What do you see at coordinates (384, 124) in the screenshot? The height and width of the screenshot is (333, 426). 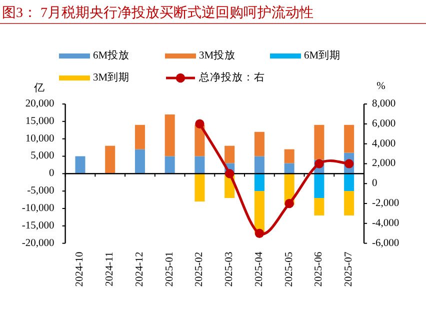 I see `y2-tick-label: 6,000` at bounding box center [384, 124].